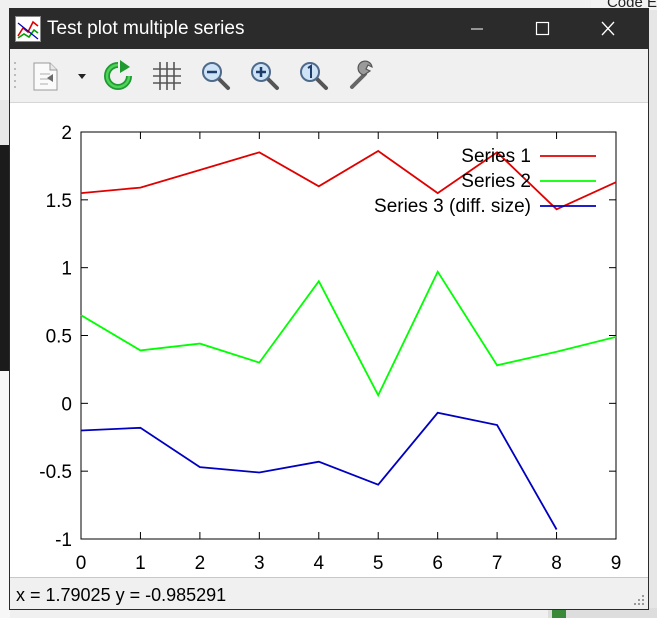  What do you see at coordinates (66, 404) in the screenshot?
I see `y-tick-label: 0` at bounding box center [66, 404].